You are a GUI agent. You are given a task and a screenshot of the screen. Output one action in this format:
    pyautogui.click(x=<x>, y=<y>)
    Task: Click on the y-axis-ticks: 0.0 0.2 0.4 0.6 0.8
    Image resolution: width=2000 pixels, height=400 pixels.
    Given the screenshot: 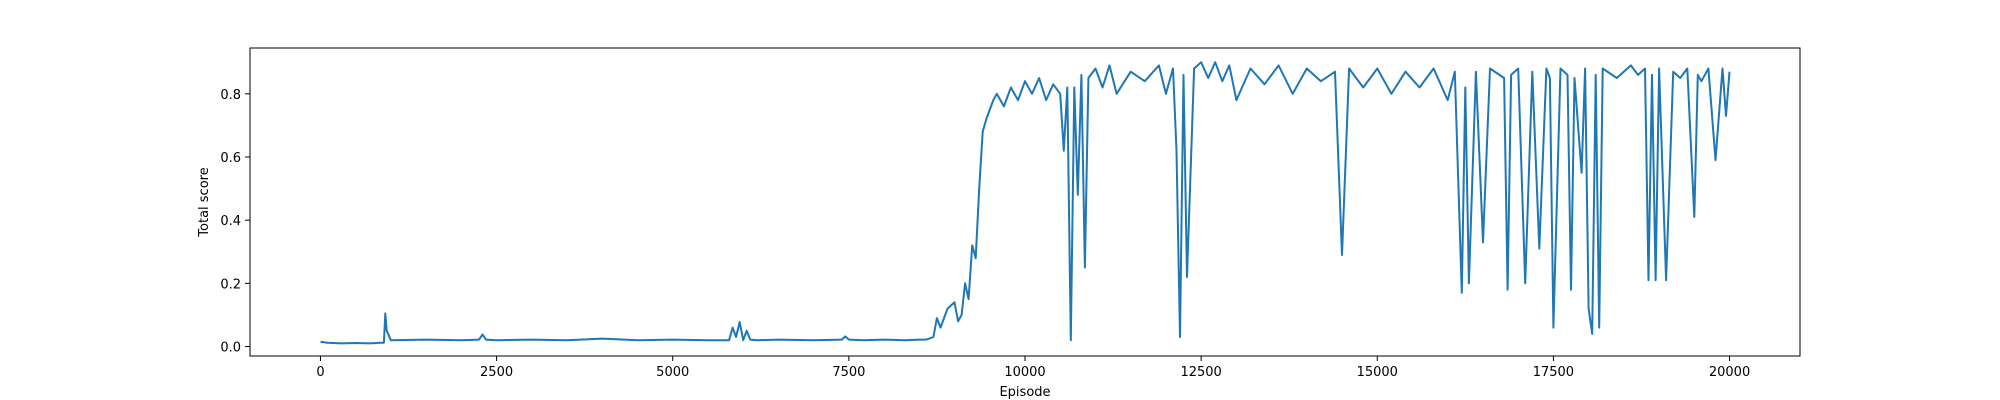 What is the action you would take?
    pyautogui.click(x=235, y=222)
    